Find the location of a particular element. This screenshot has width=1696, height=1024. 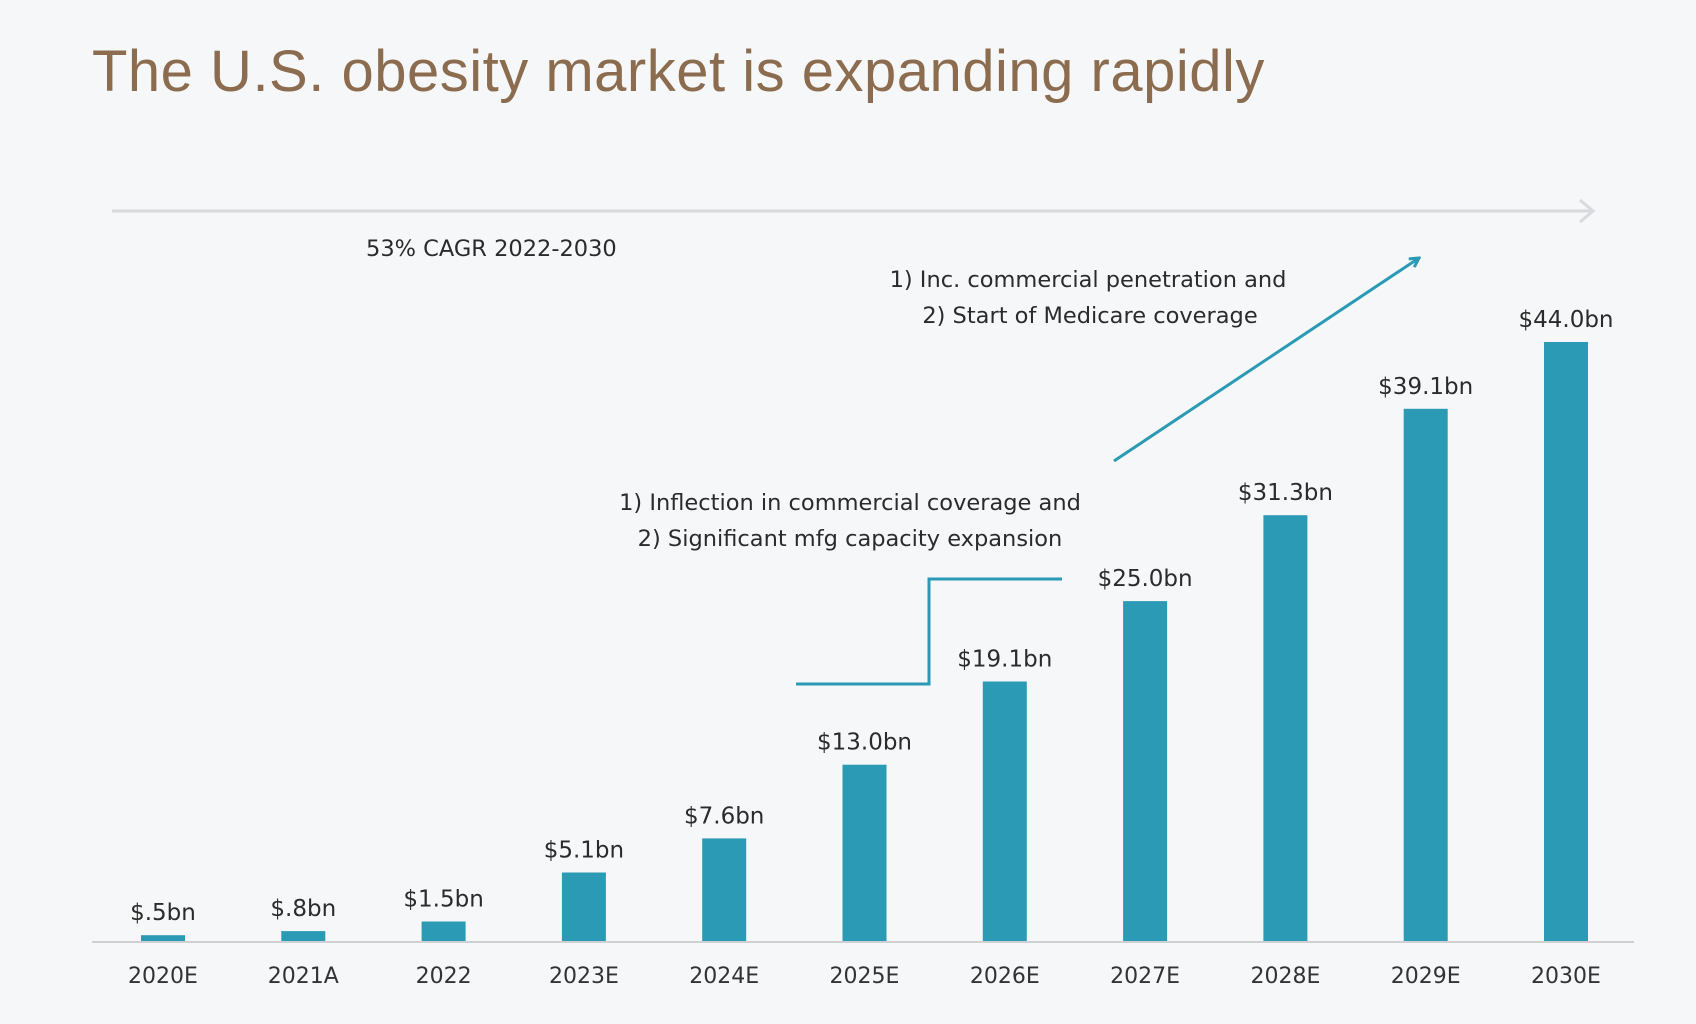

bar-2023E is located at coordinates (583, 907).